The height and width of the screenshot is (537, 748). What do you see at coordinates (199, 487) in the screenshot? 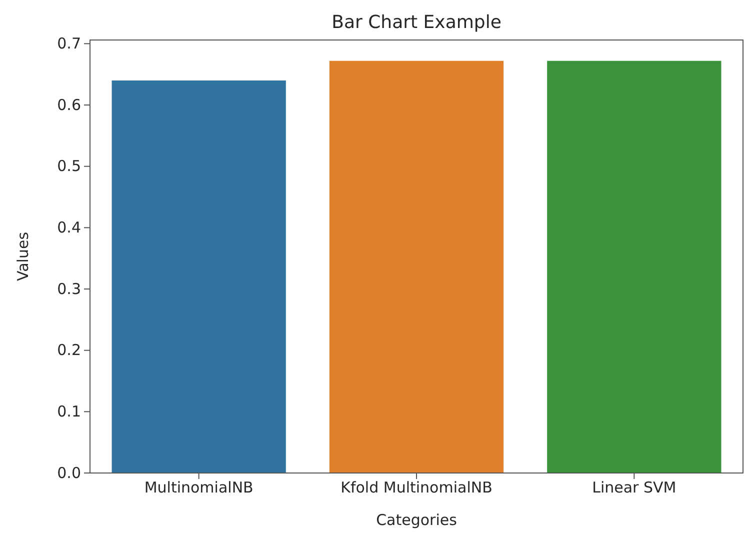
I see `x-tick-label: MultinomialNB` at bounding box center [199, 487].